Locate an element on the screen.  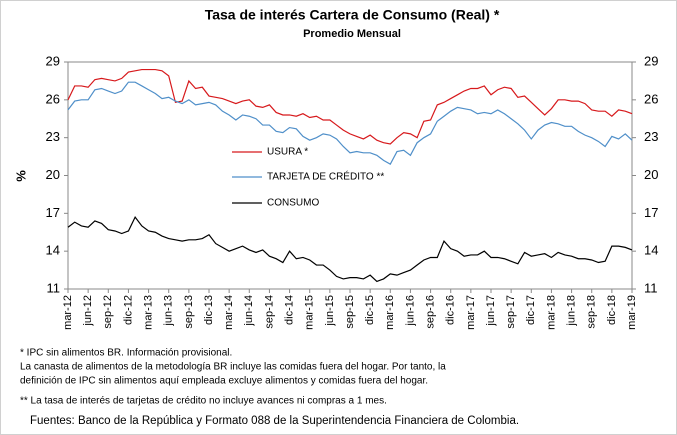
x-tick-label: sep-16 is located at coordinates (430, 312).